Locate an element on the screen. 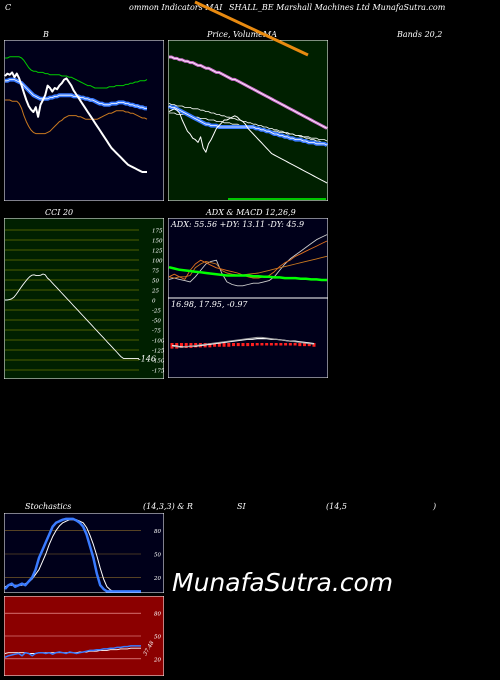 Image resolution: width=500 pixels, height=680 pixels. cci-tick-label: 175 is located at coordinates (157, 232).